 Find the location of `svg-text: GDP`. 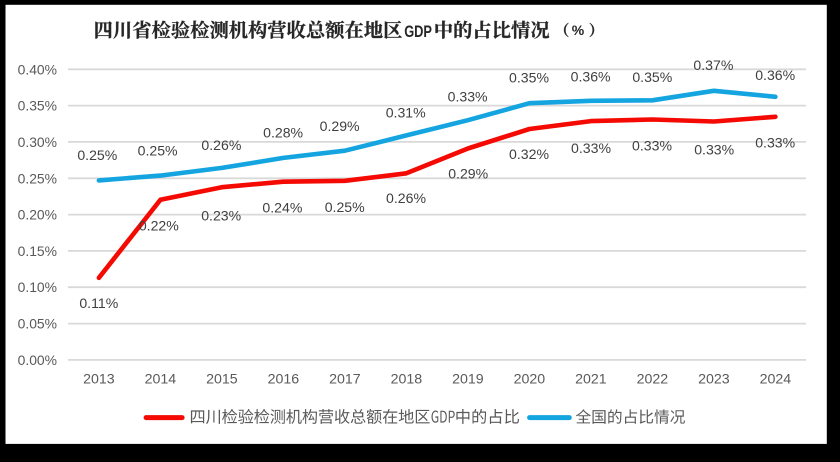

svg-text: GDP is located at coordinates (418, 32).